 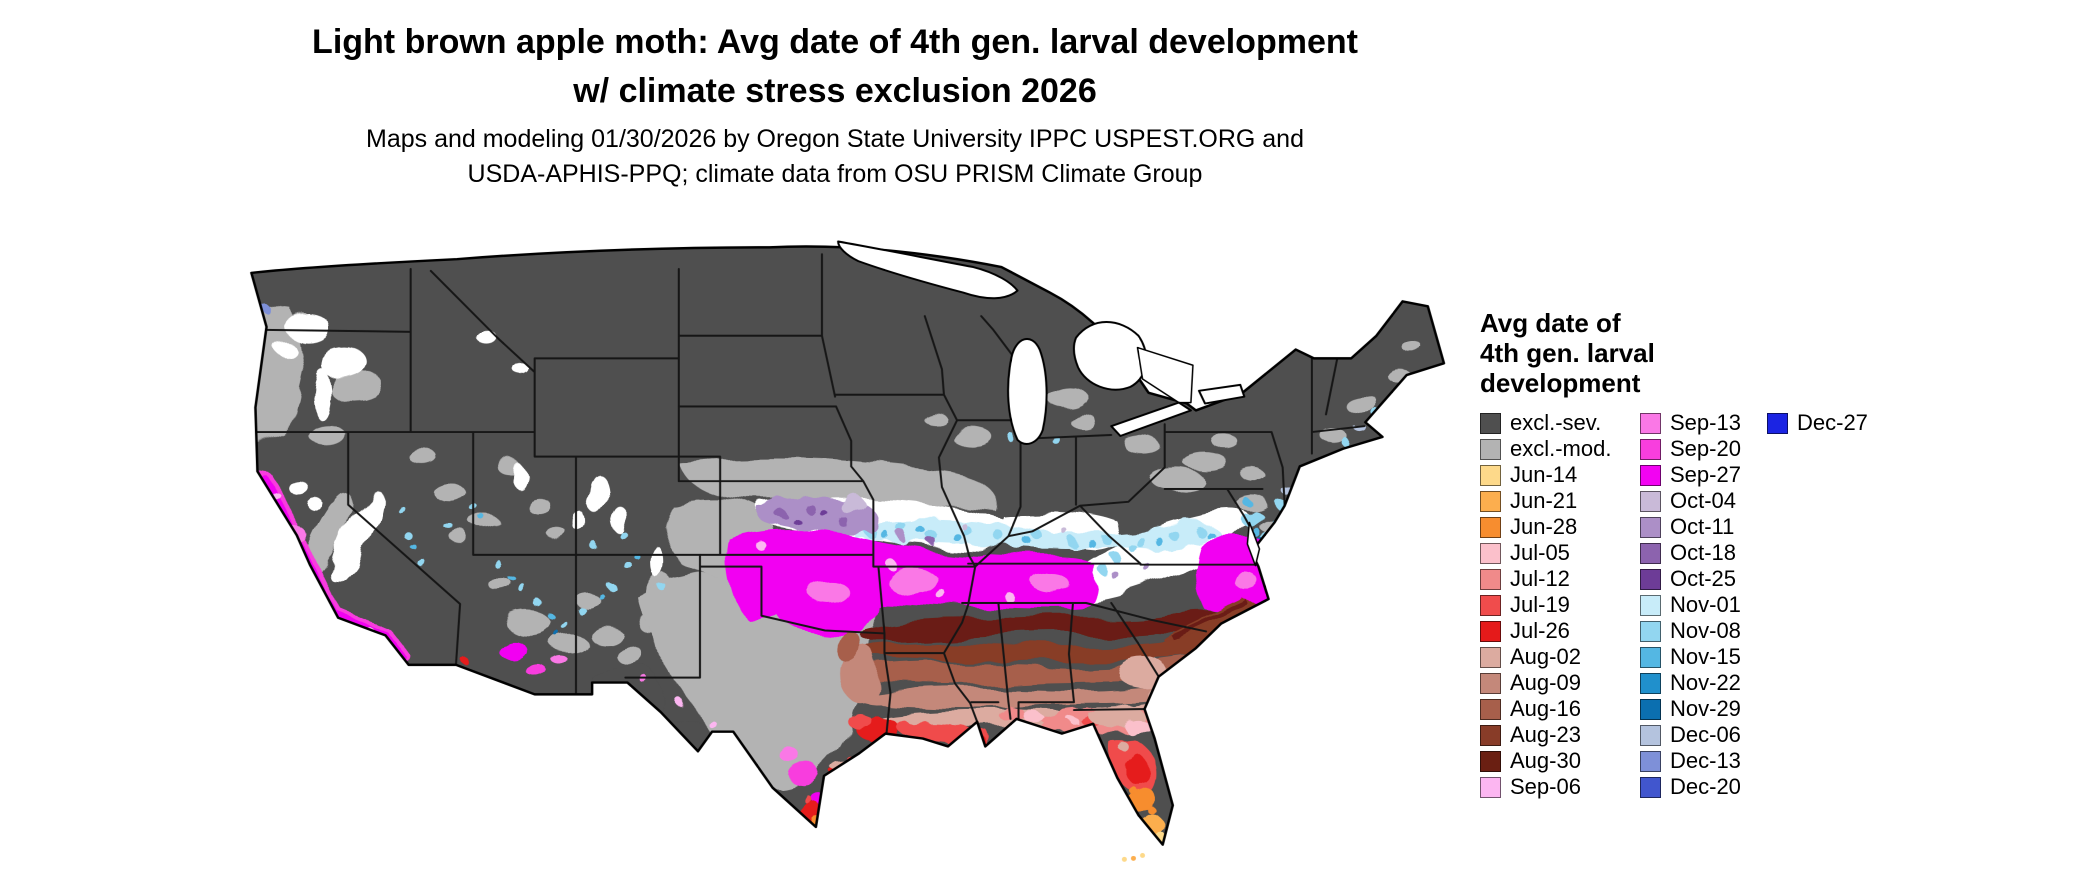 I want to click on june-regions, so click(x=988, y=815).